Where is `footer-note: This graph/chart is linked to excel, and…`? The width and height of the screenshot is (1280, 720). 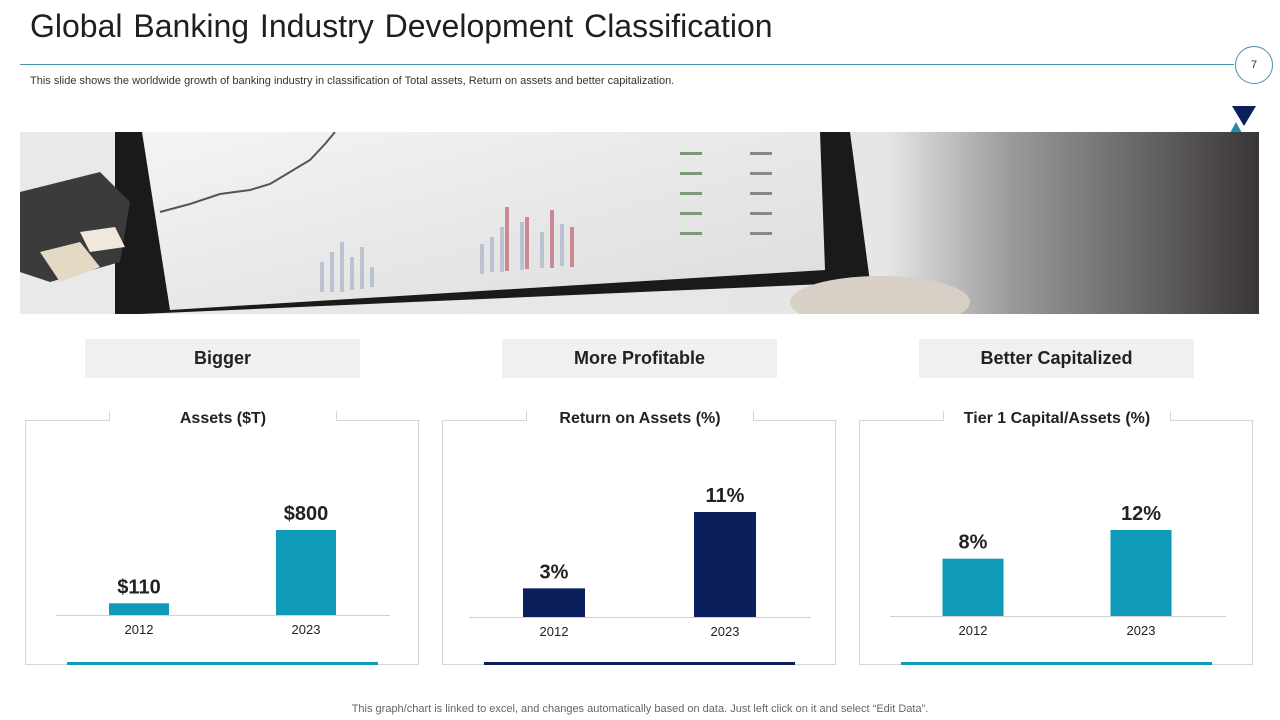 footer-note: This graph/chart is linked to excel, and… is located at coordinates (640, 709).